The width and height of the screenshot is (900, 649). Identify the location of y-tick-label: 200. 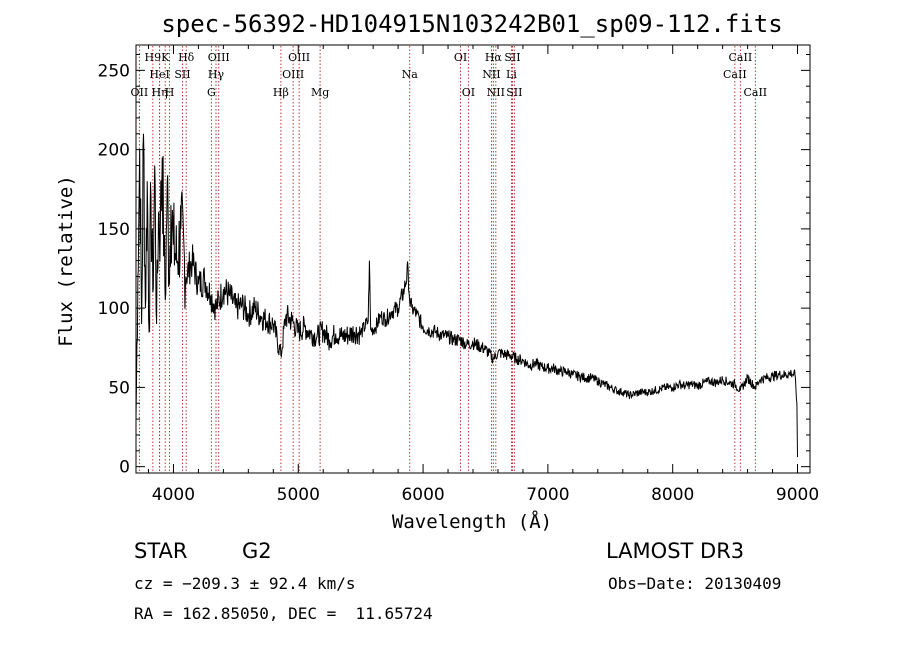
(114, 151).